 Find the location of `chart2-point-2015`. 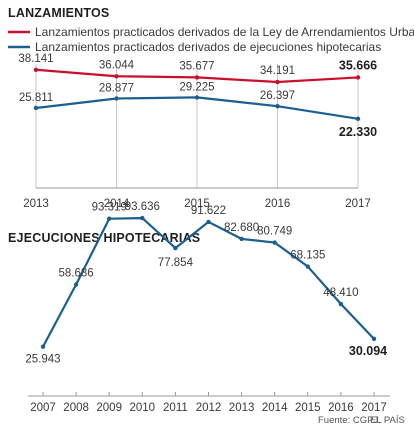

chart2-point-2015 is located at coordinates (307, 266).